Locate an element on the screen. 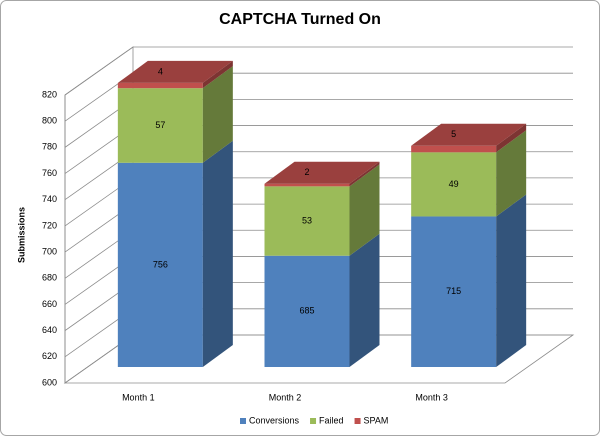 The image size is (600, 436). y-tick-label: 680 is located at coordinates (49, 278).